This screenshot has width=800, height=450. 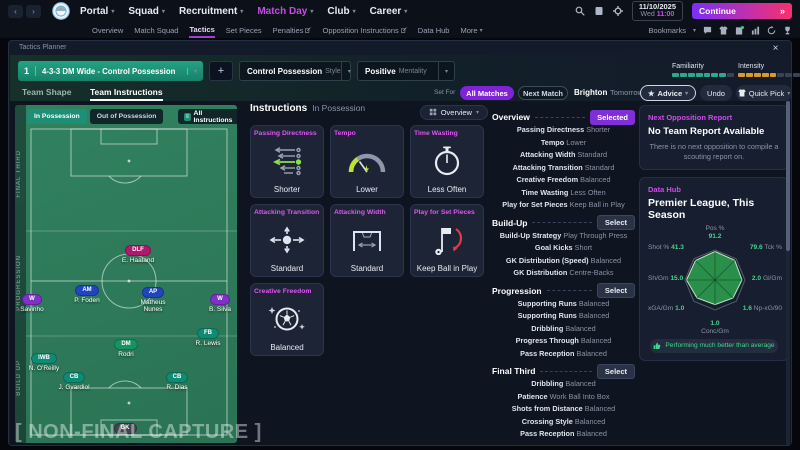 What do you see at coordinates (125, 425) in the screenshot?
I see `player-goalkeeper: GK` at bounding box center [125, 425].